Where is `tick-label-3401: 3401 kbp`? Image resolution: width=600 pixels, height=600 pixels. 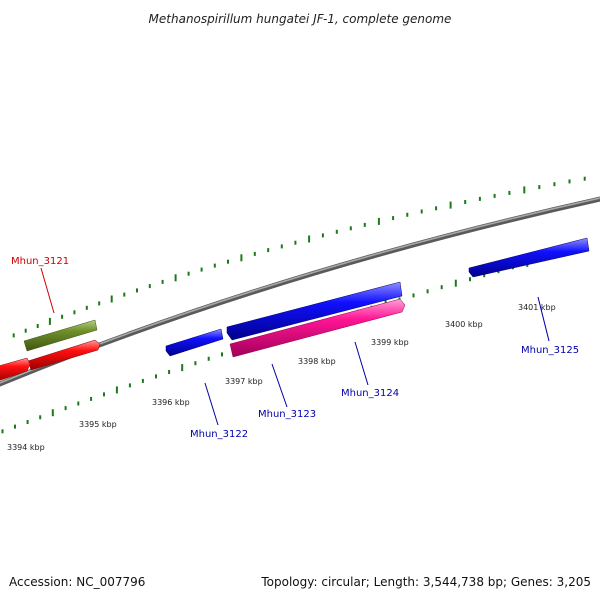
tick-label-3401: 3401 kbp is located at coordinates (537, 307).